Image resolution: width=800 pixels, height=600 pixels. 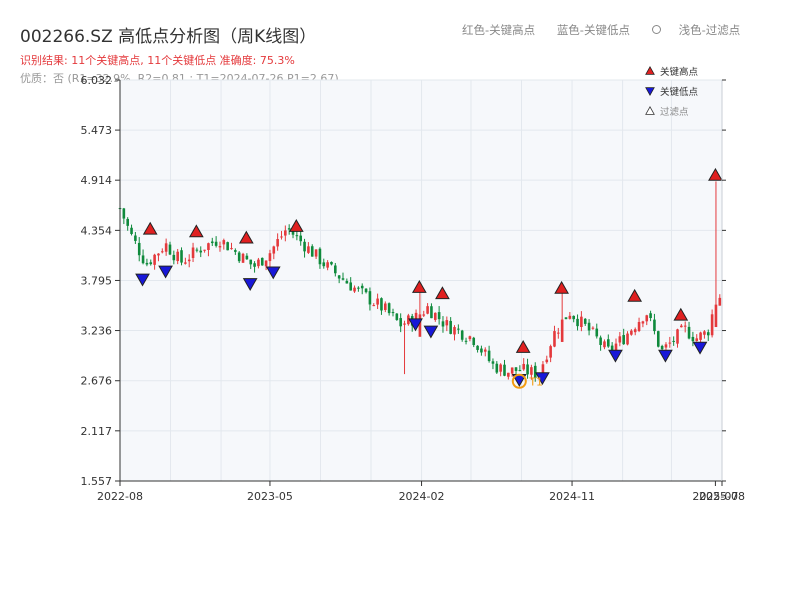 What do you see at coordinates (656, 29) in the screenshot?
I see `hollow-circle-icon` at bounding box center [656, 29].